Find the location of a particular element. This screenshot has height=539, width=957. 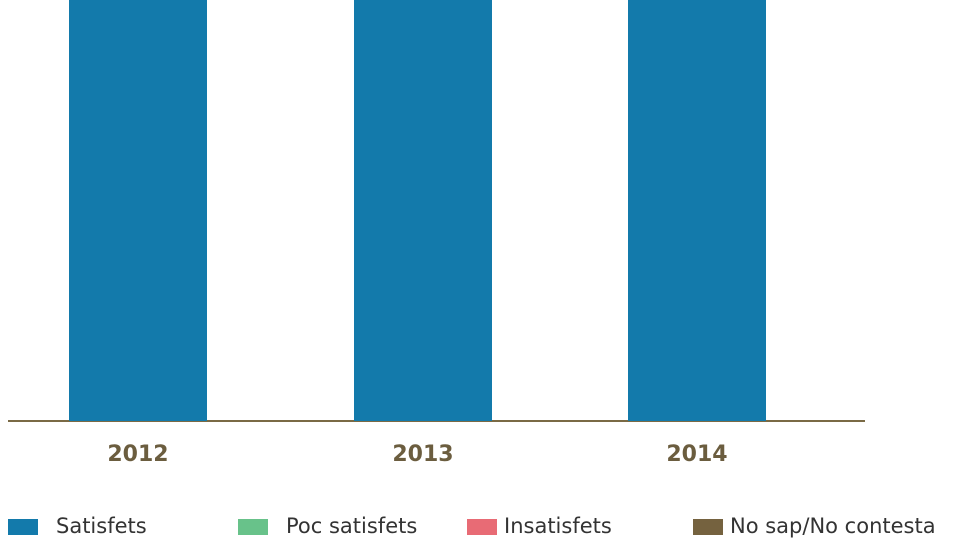

legend-label: Insatisfets is located at coordinates (558, 526).